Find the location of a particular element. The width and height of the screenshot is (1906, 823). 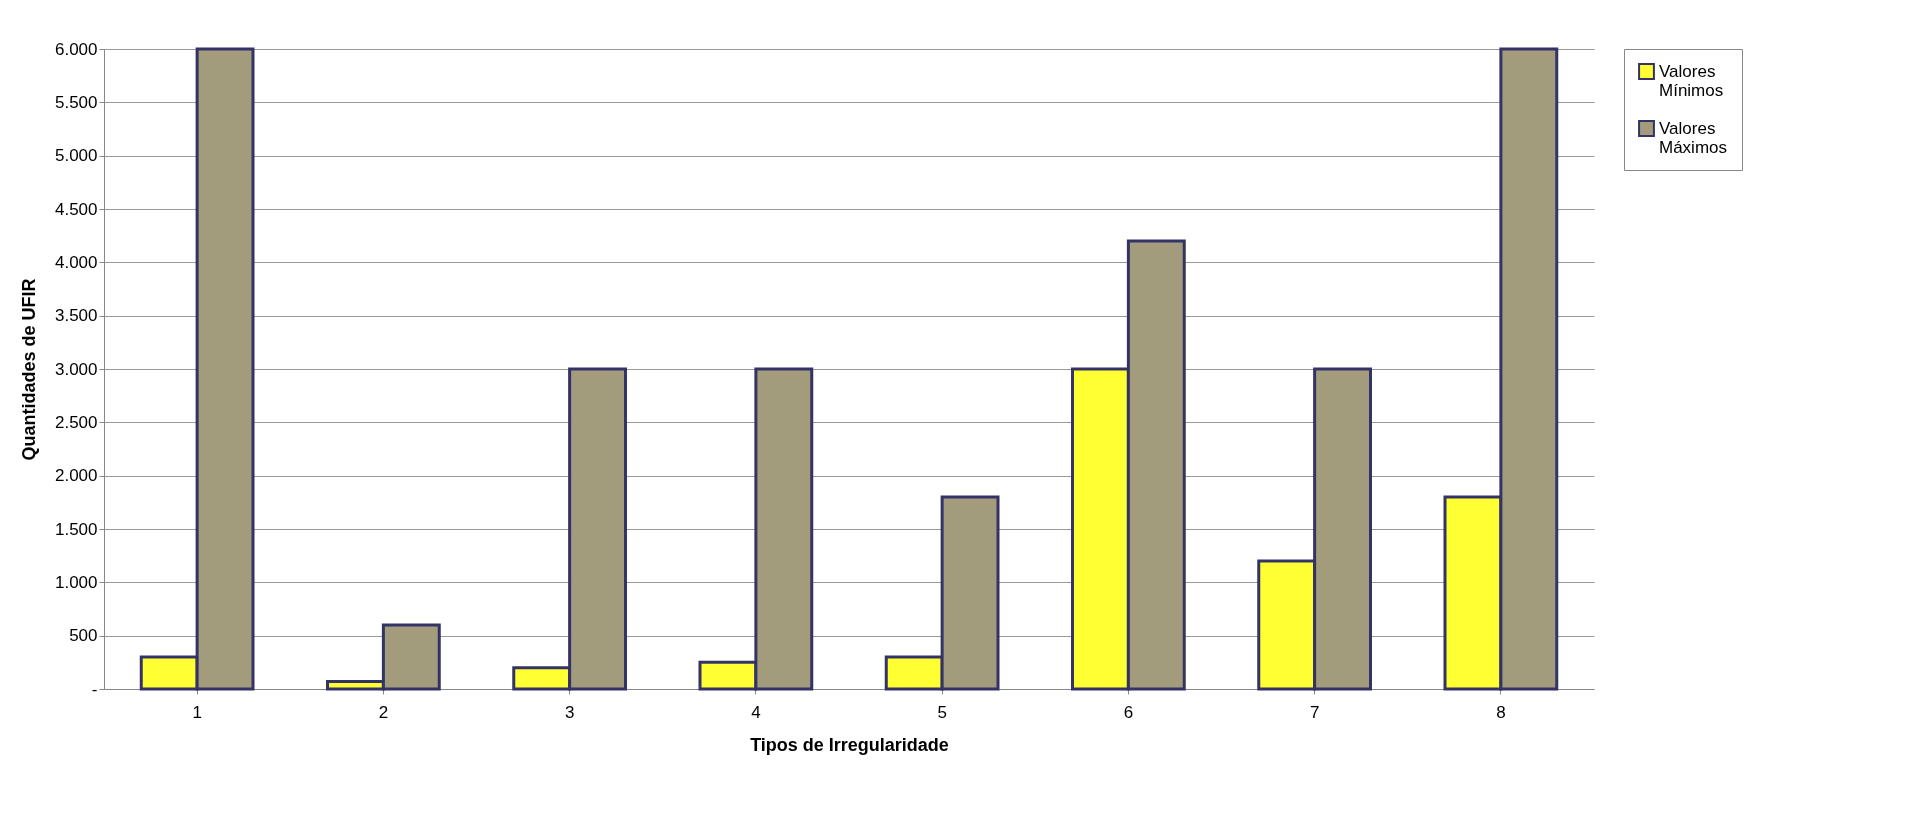

y-tick-label: 1.000 is located at coordinates (76, 582).